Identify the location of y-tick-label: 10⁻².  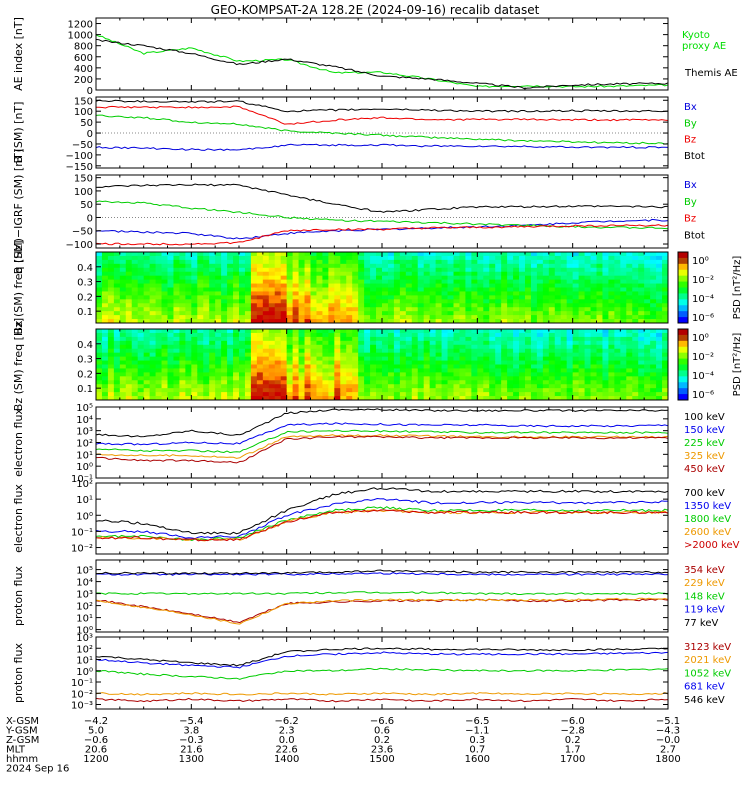
(82, 549).